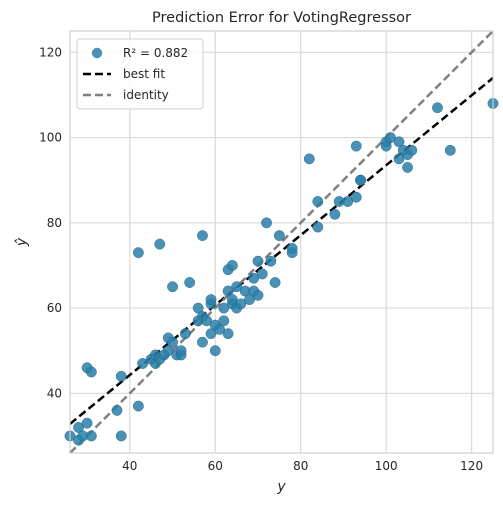  I want to click on x-axis-label: y, so click(281, 487).